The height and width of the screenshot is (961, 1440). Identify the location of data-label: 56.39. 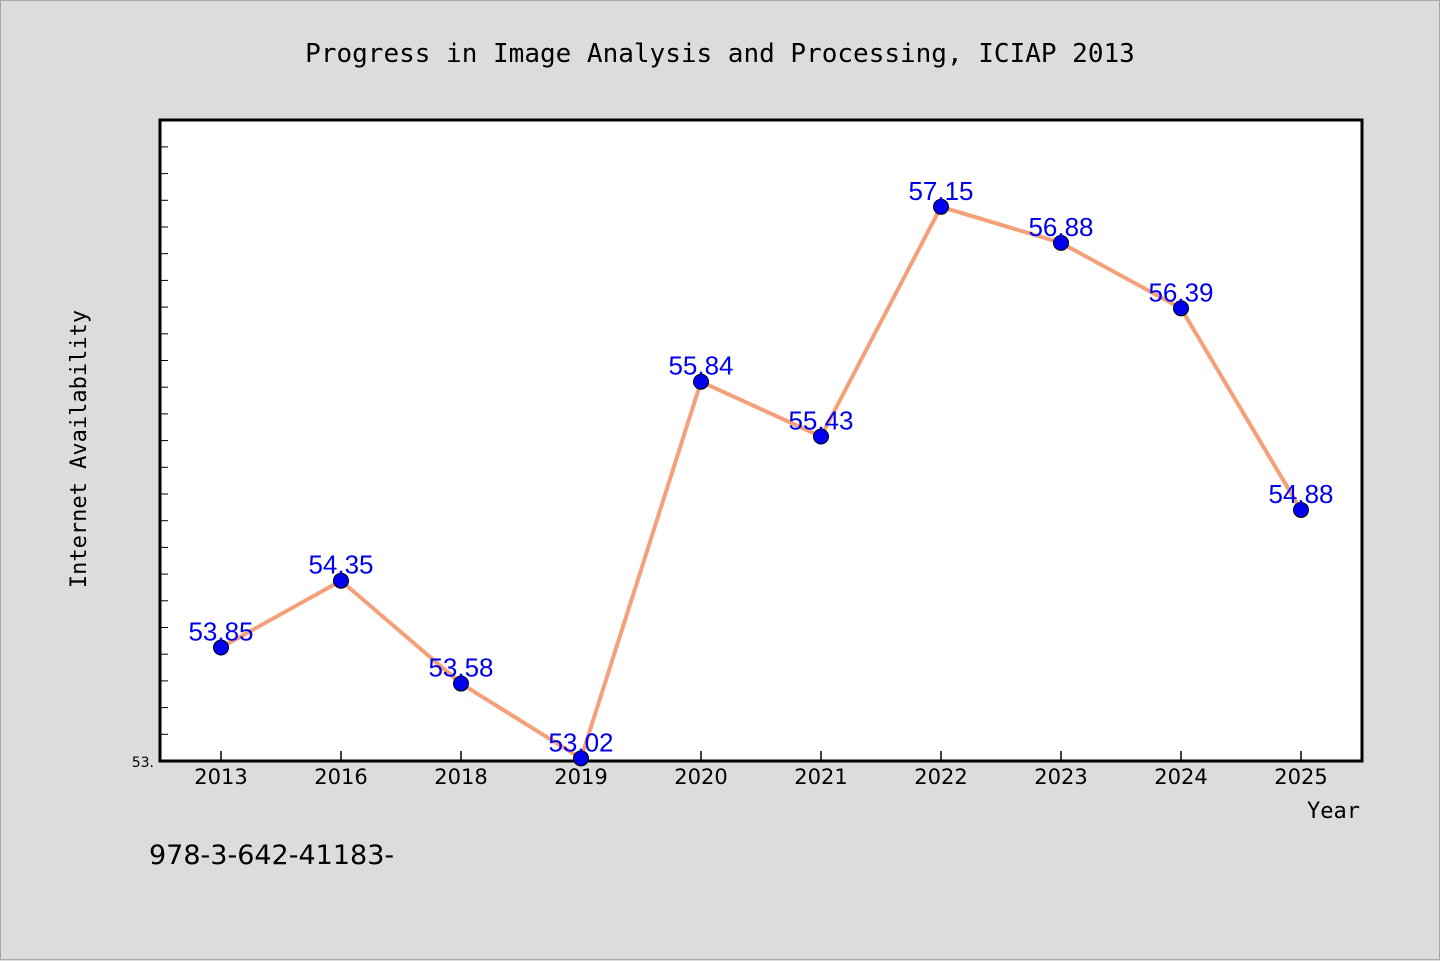
(1180, 292).